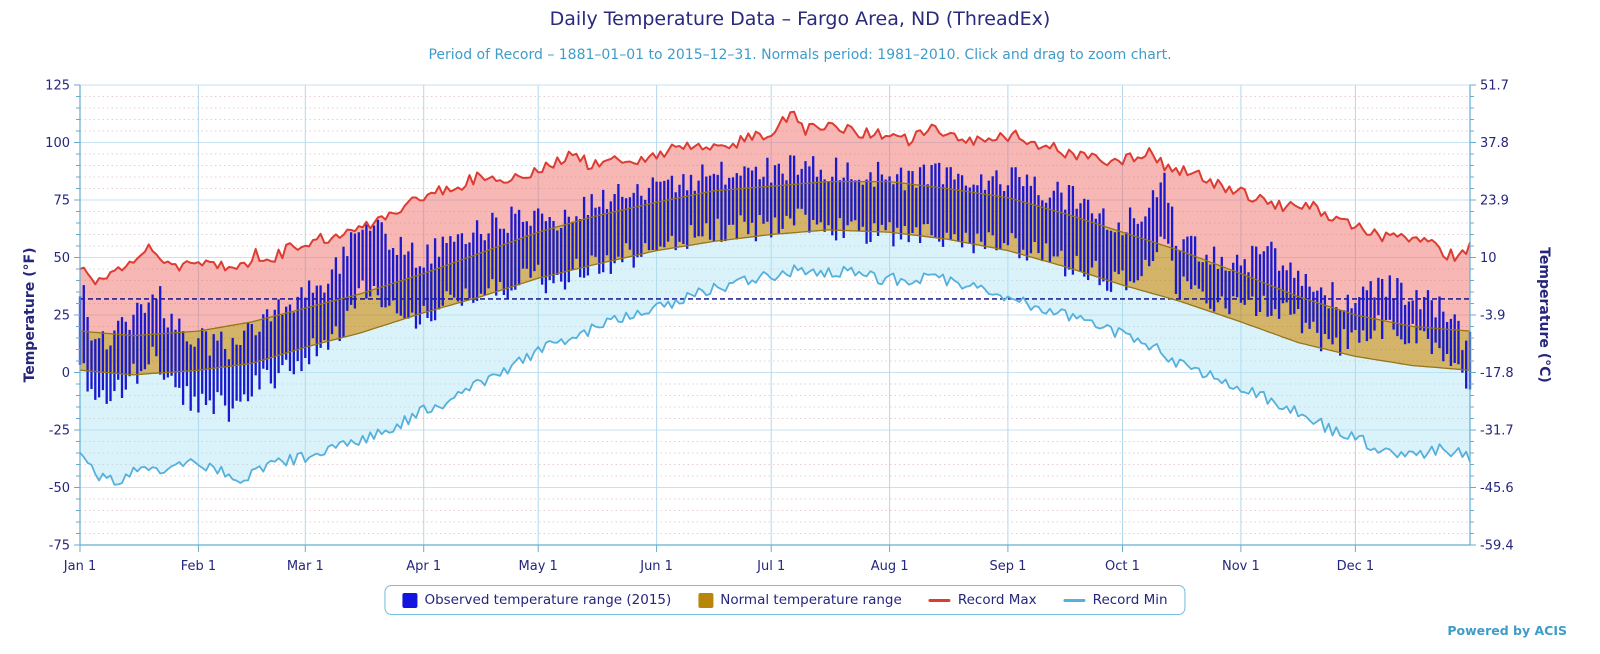  Describe the element at coordinates (1241, 566) in the screenshot. I see `x-axis-tick-label: Nov 1` at that location.